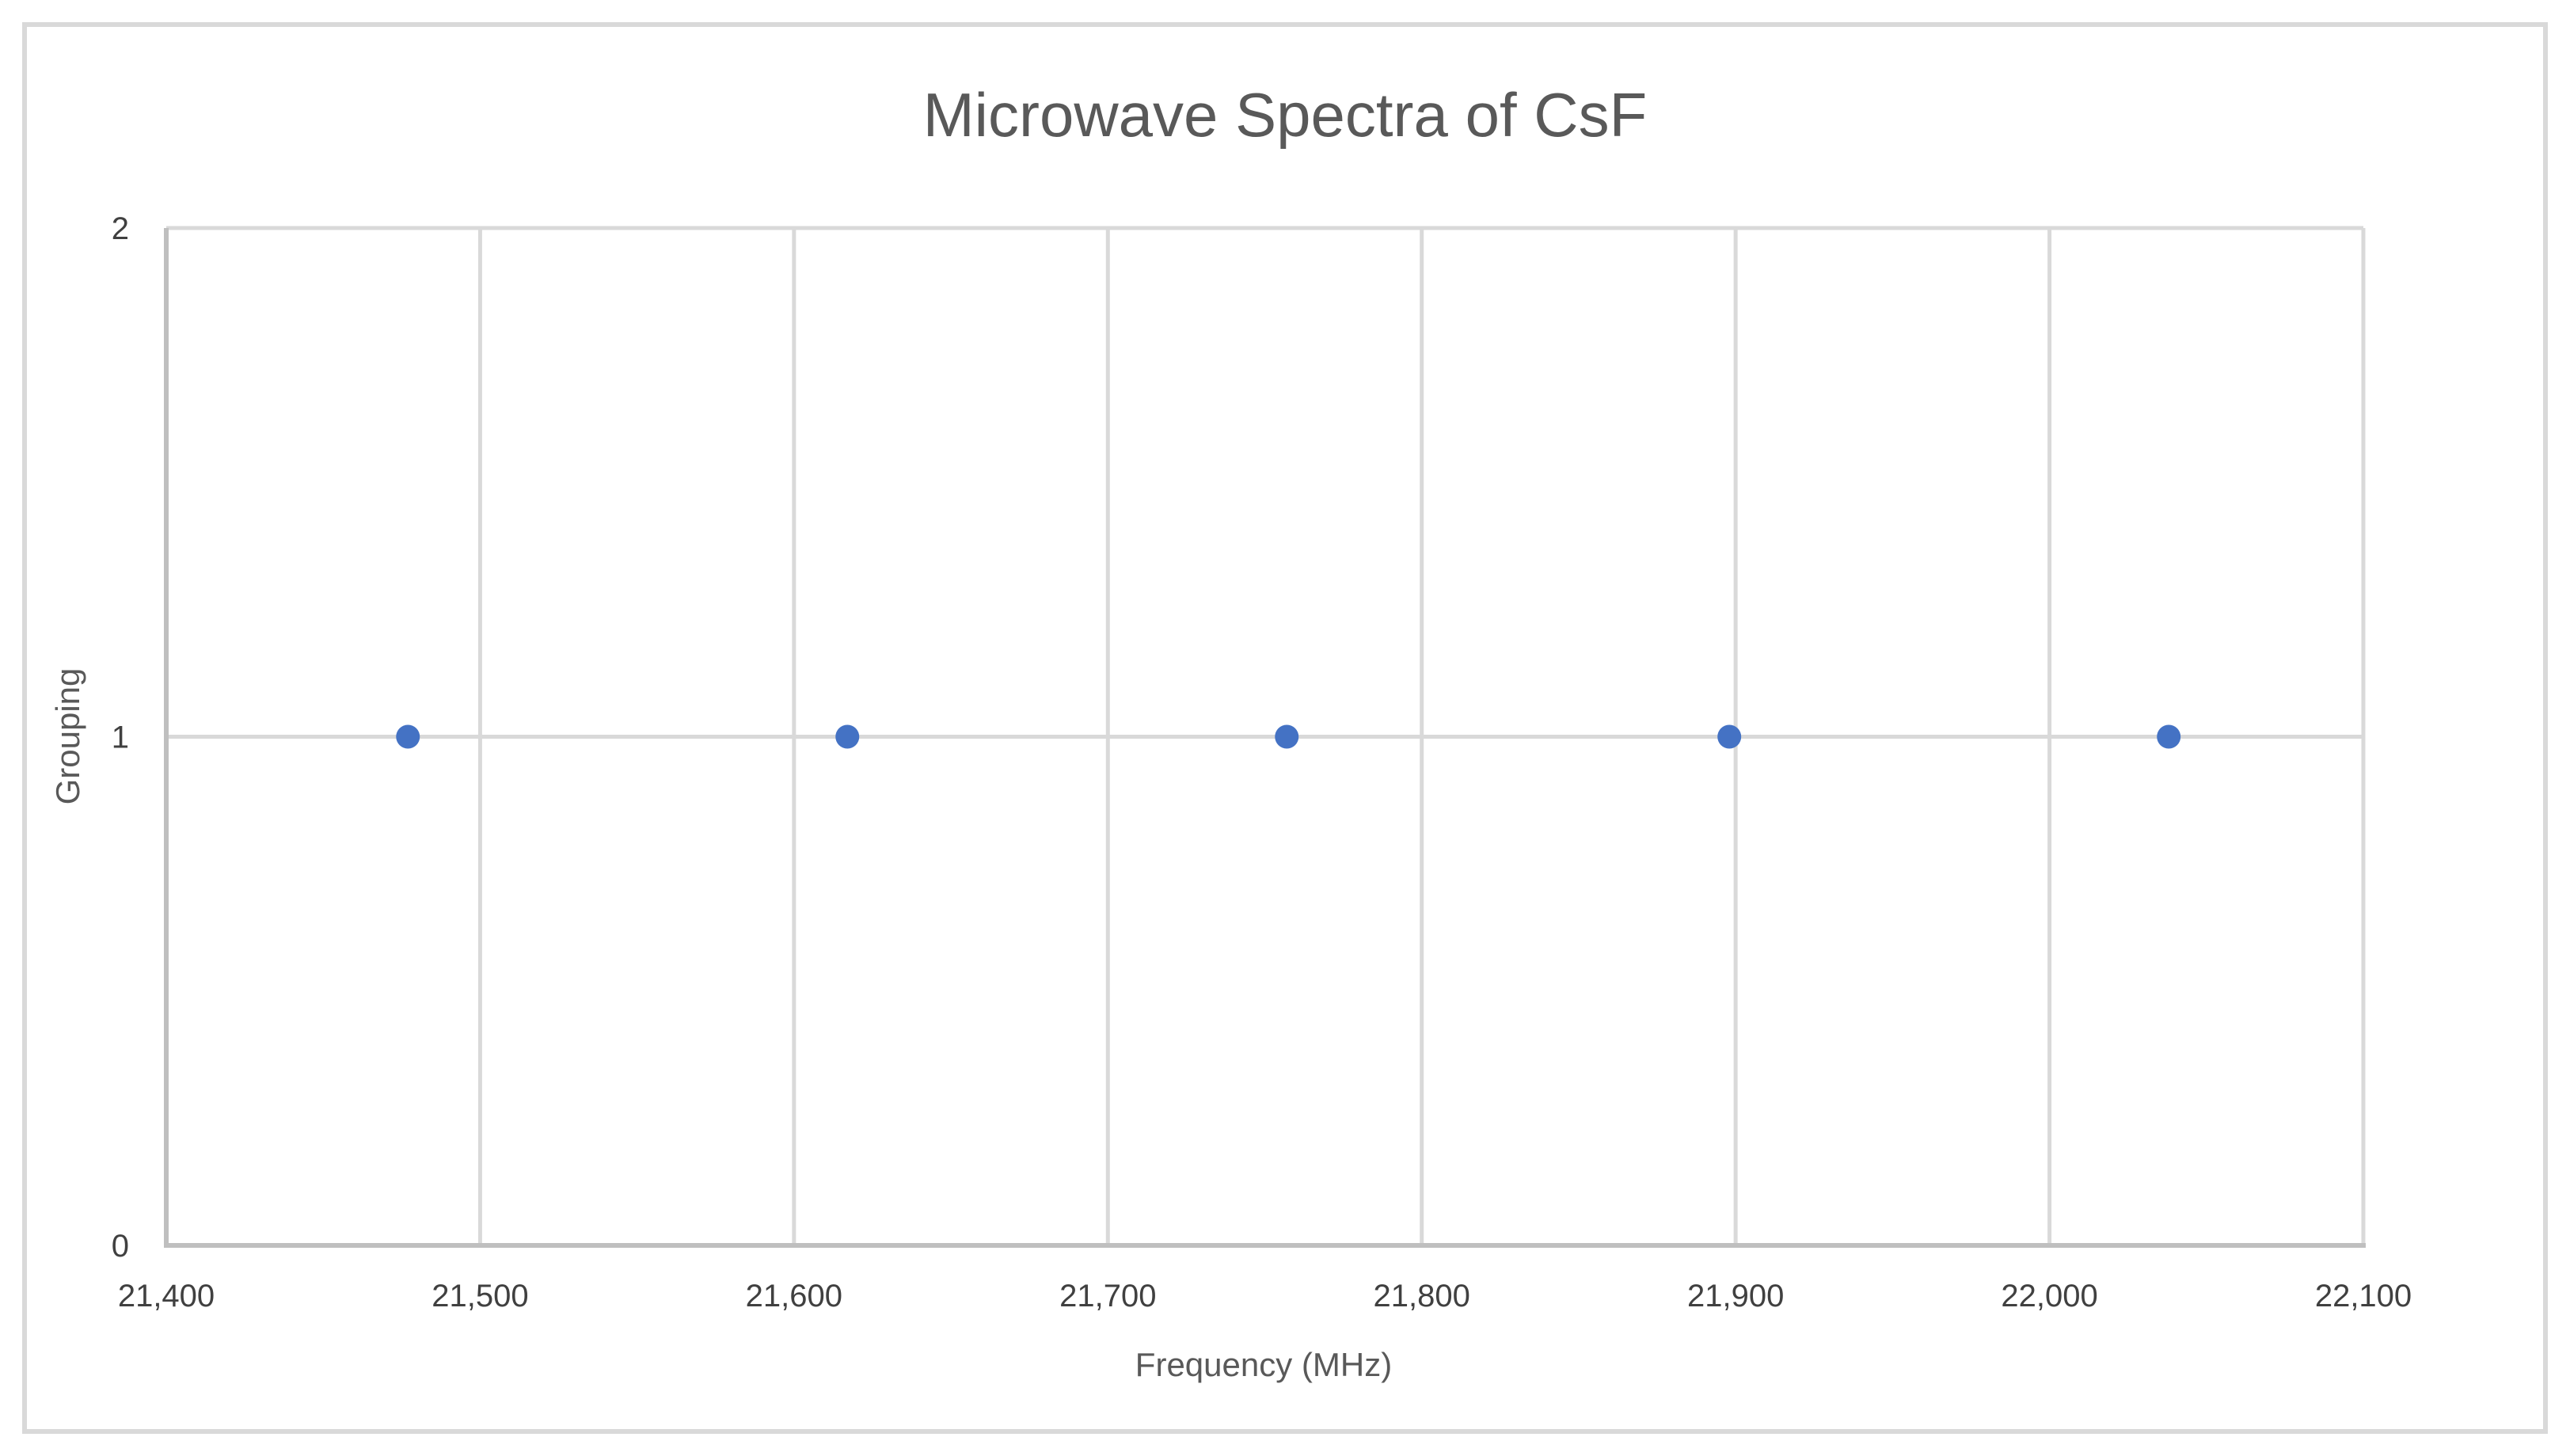 The height and width of the screenshot is (1456, 2570). Describe the element at coordinates (2363, 1296) in the screenshot. I see `x-tick-label: 22,100` at that location.